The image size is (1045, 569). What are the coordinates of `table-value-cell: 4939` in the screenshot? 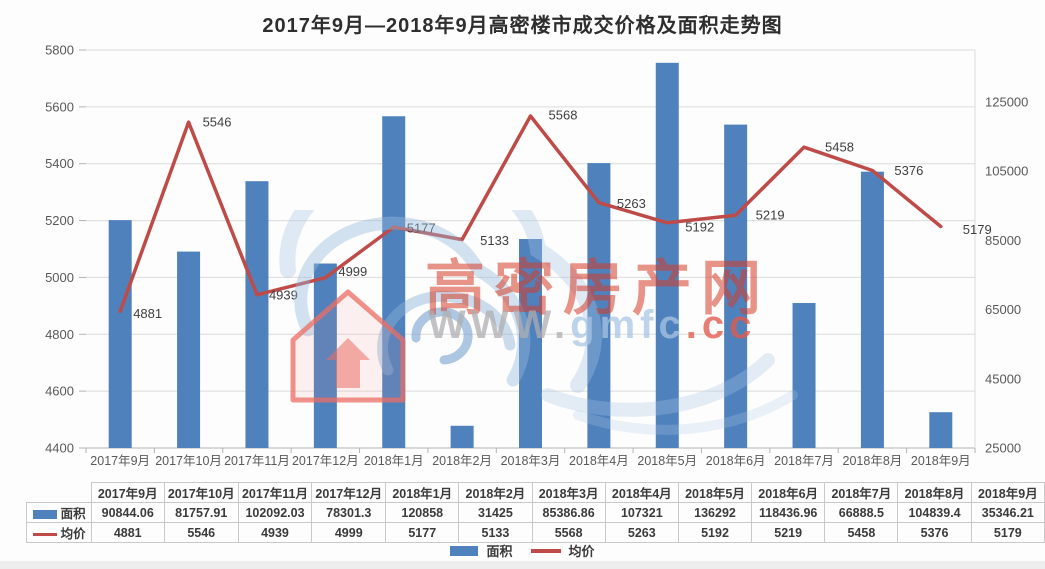 It's located at (275, 532).